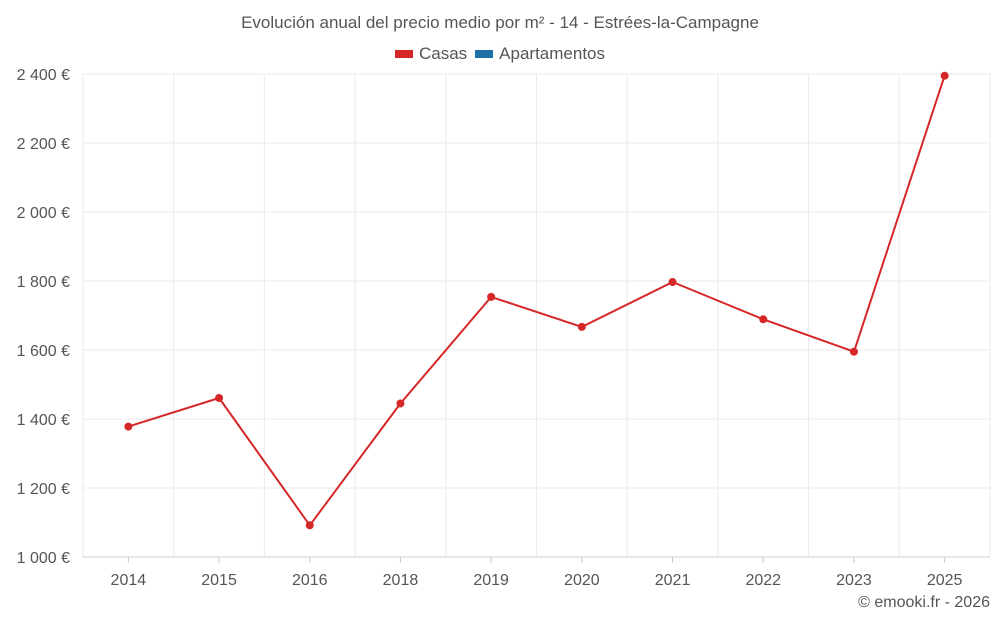 This screenshot has height=625, width=1000. I want to click on x-tick-label: 2021, so click(673, 580).